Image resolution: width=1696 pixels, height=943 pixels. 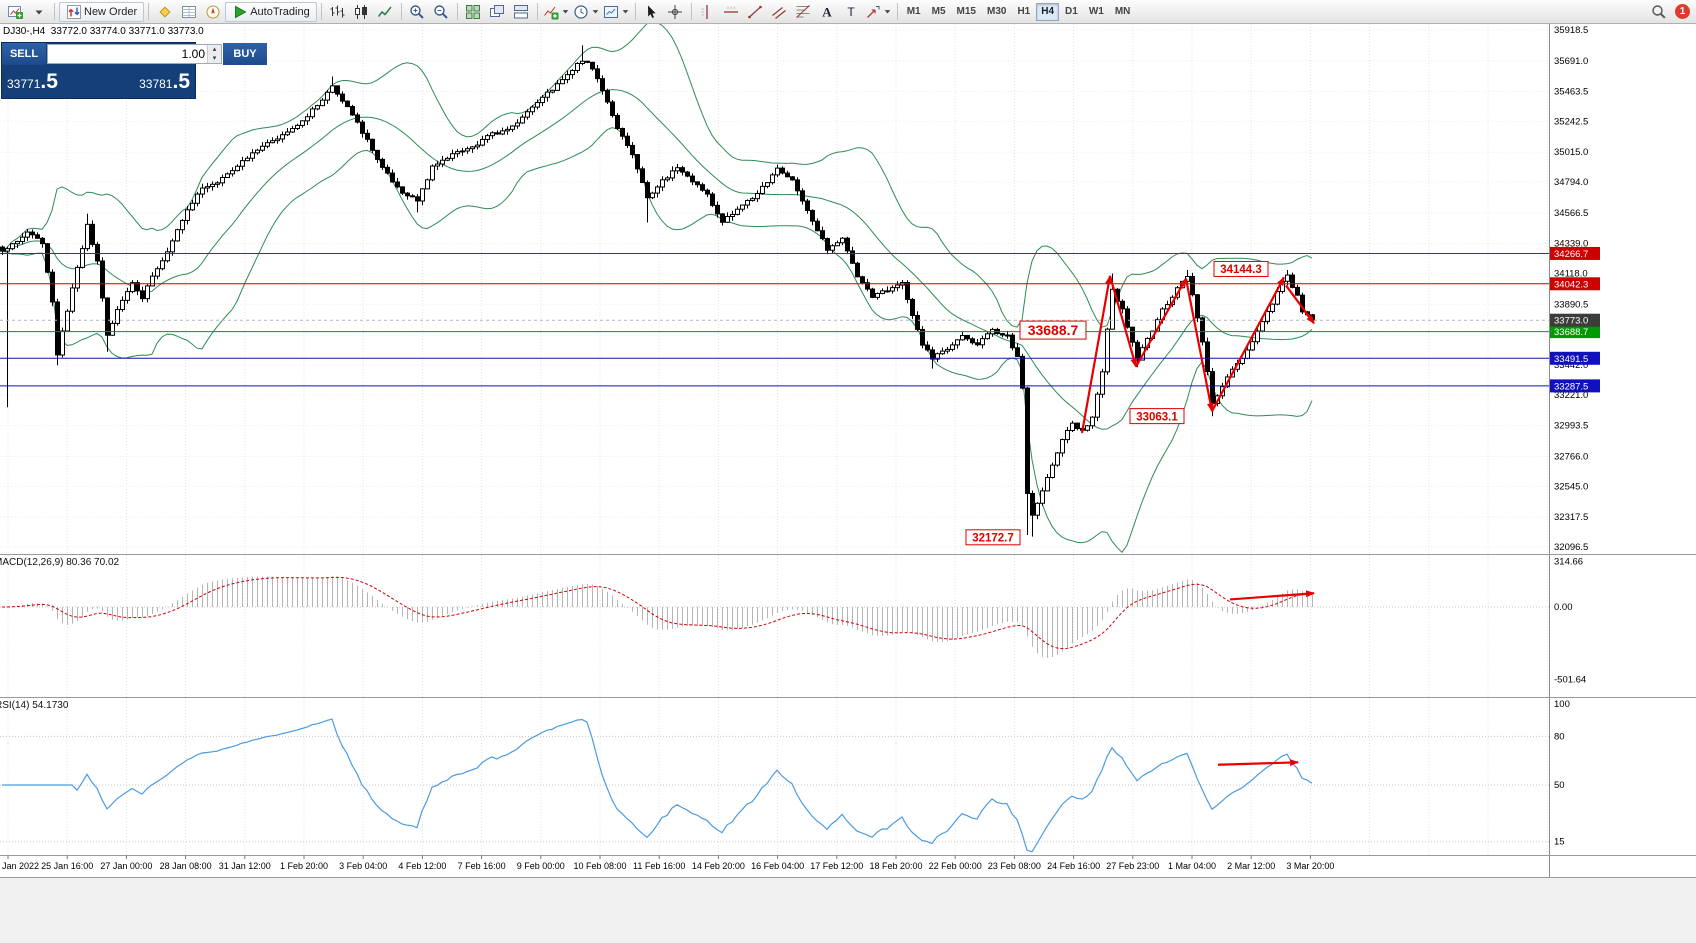 I want to click on svg-text: 11 Feb 16:00, so click(x=659, y=866).